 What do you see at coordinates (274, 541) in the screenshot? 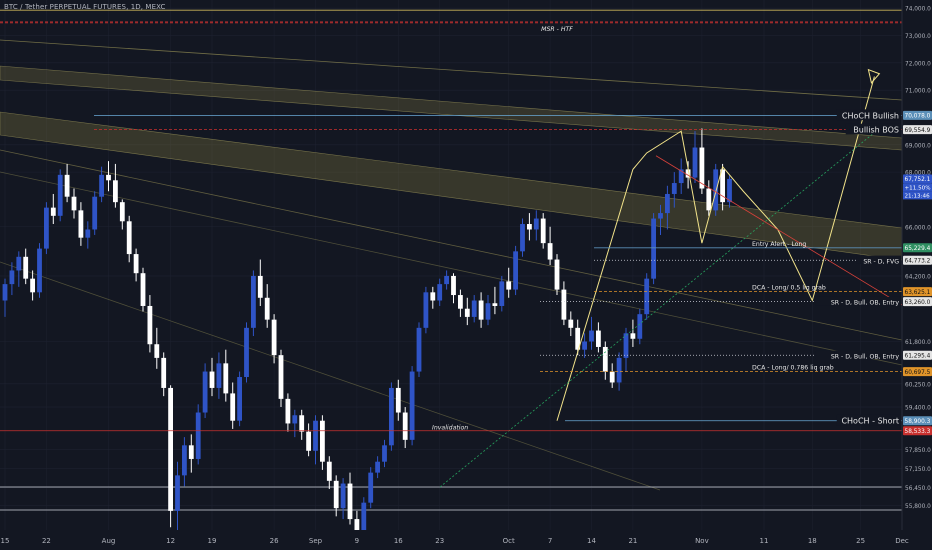
I see `x-tick-label: 26` at bounding box center [274, 541].